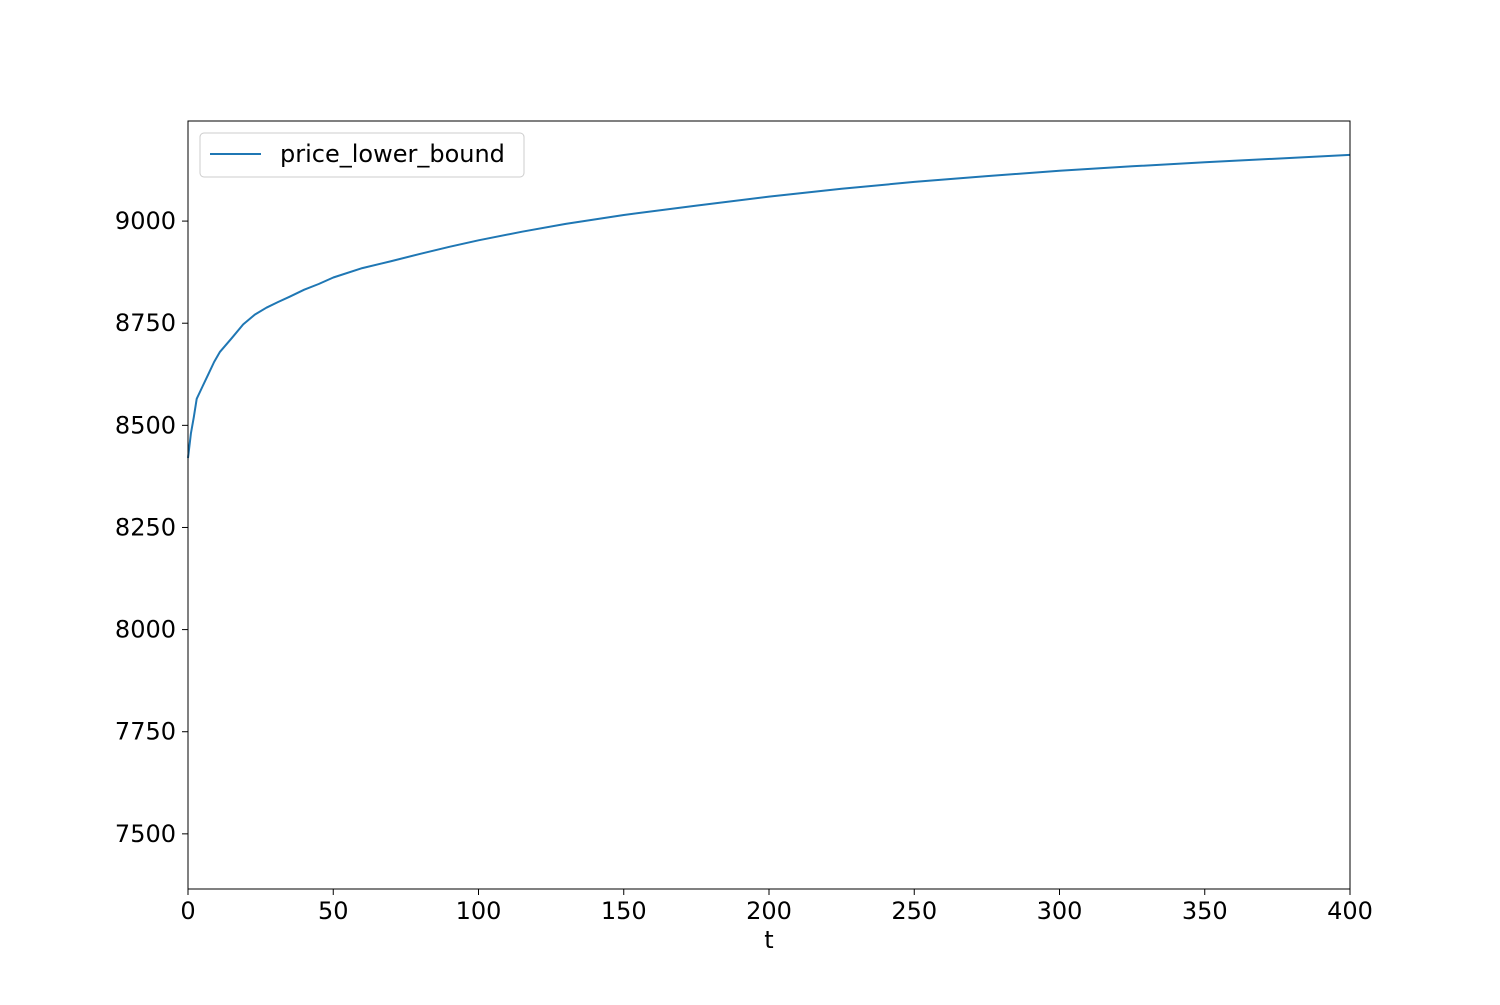  Describe the element at coordinates (145, 527) in the screenshot. I see `y-tick-label: 8250` at that location.